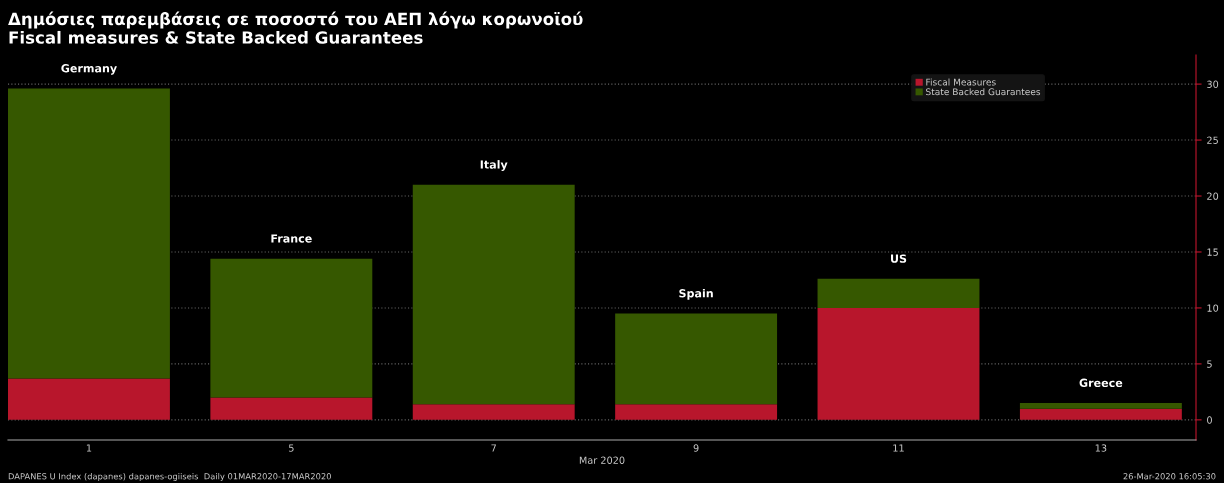 This screenshot has width=1224, height=483. Describe the element at coordinates (169, 477) in the screenshot. I see `text: DAPANES U Index (dapanes) dapanes-ogiiseis Daily 01MAR2020-17MAR2020` at that location.